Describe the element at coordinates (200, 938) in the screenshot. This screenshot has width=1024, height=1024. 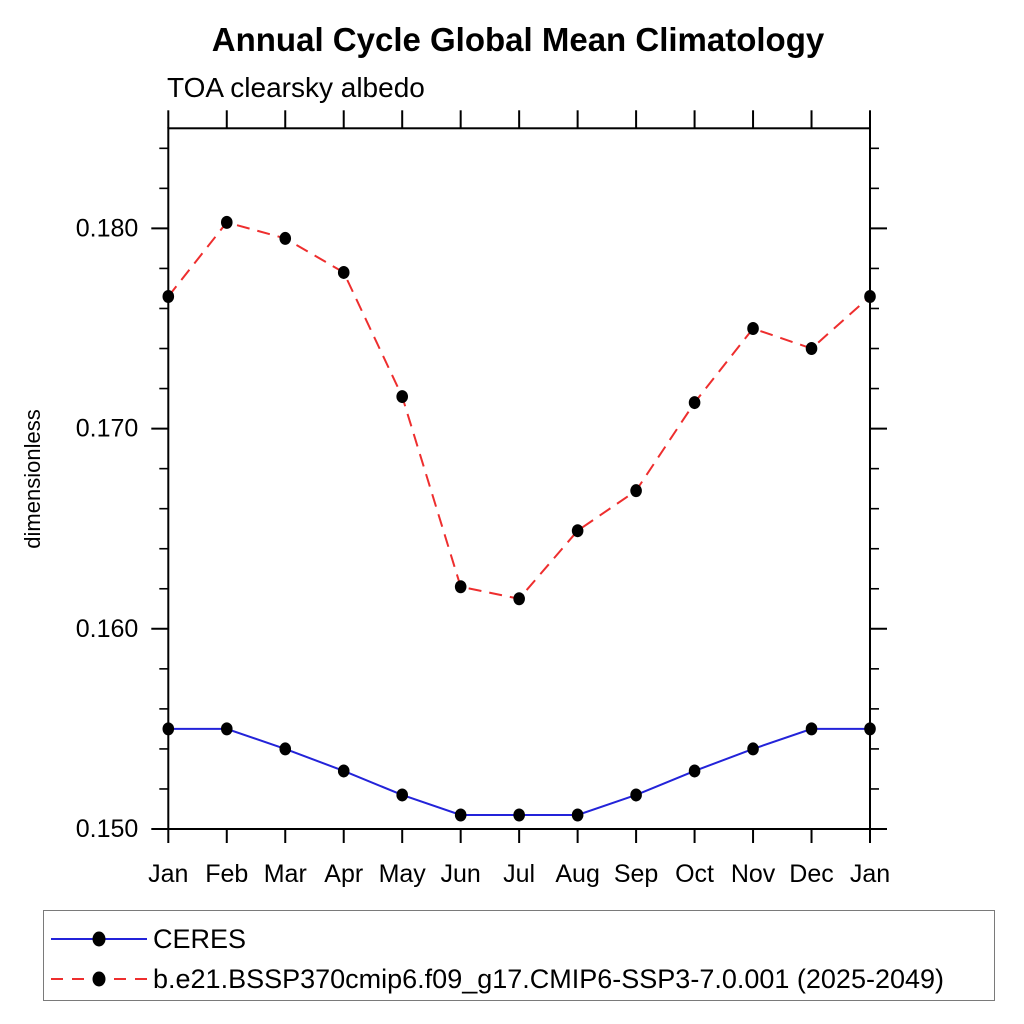
I see `legend-label-ceres: CERES` at that location.